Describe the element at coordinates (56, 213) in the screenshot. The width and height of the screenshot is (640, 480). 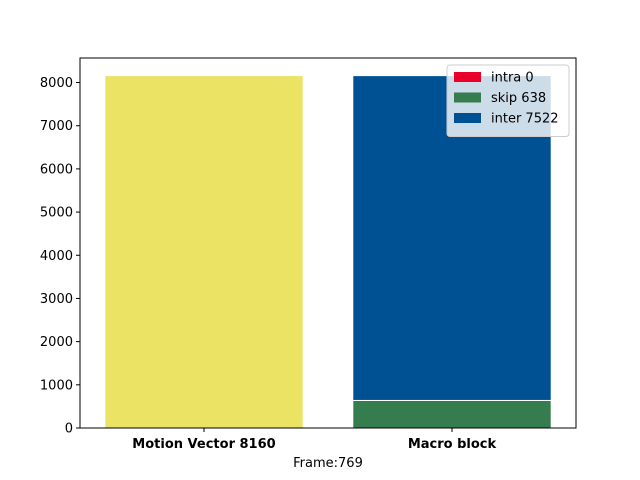
I see `y-tick-label: 5000` at that location.